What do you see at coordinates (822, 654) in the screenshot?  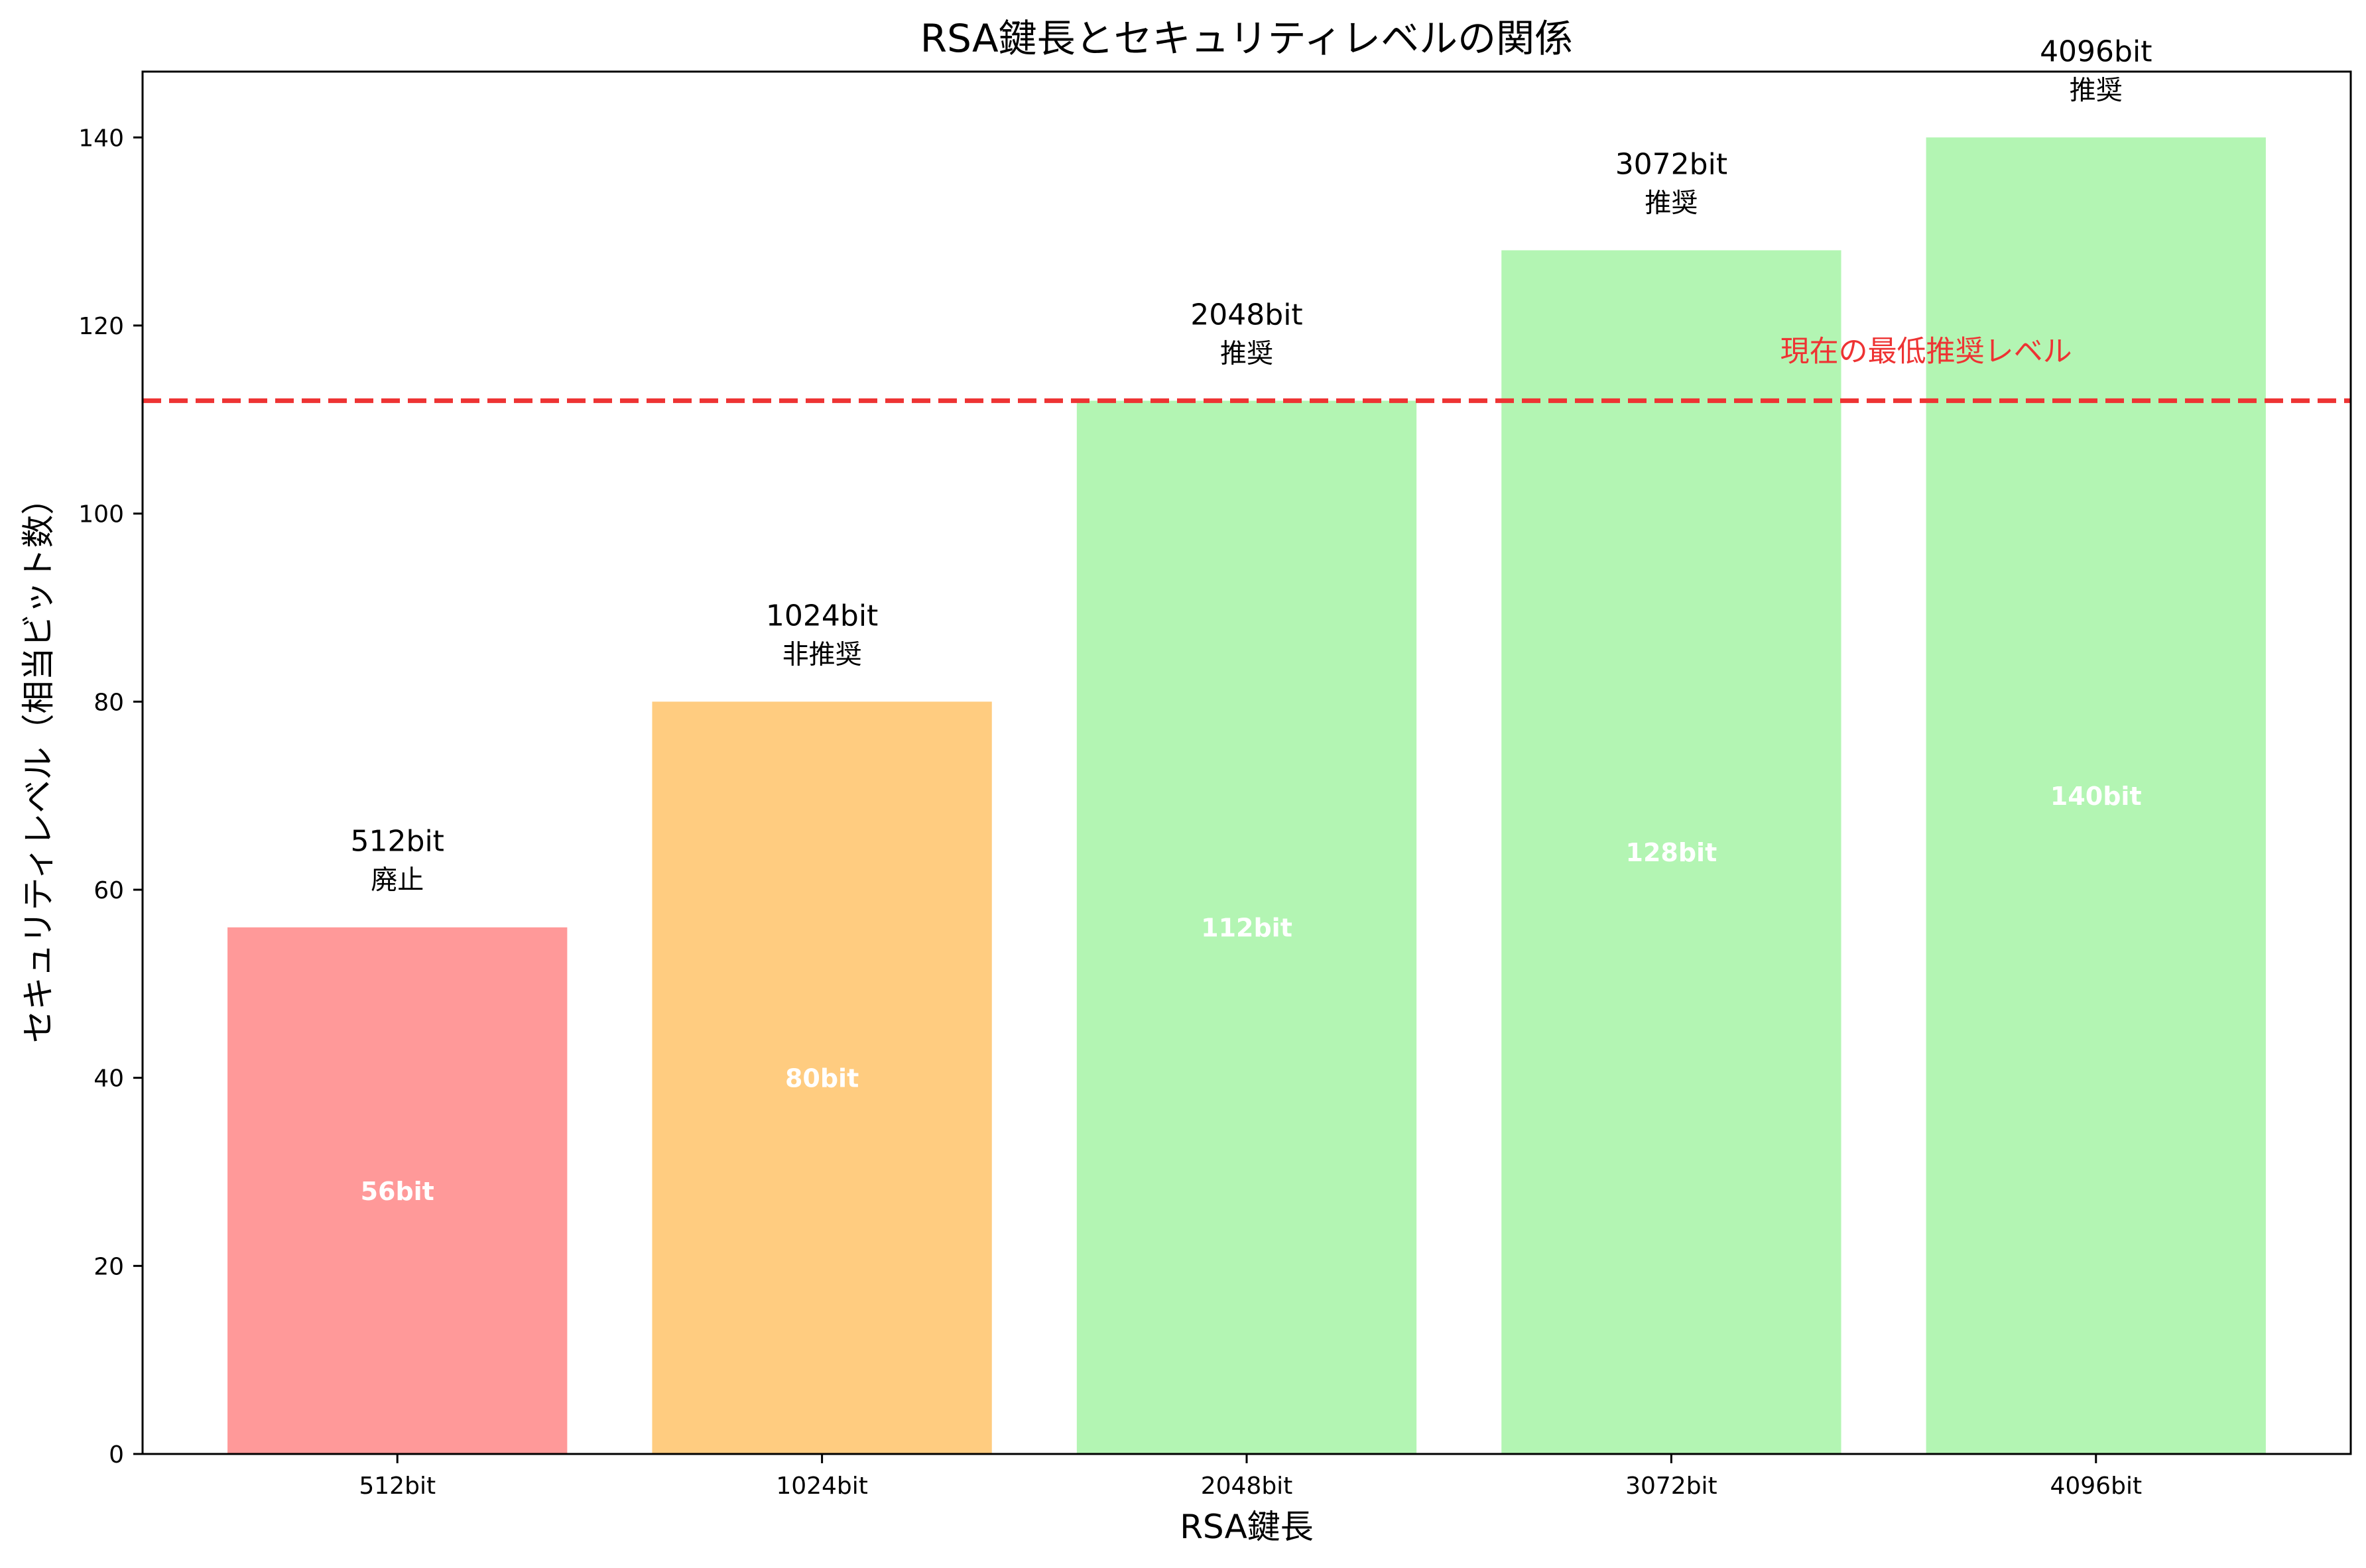 I see `bar-status-label: 非推奨` at bounding box center [822, 654].